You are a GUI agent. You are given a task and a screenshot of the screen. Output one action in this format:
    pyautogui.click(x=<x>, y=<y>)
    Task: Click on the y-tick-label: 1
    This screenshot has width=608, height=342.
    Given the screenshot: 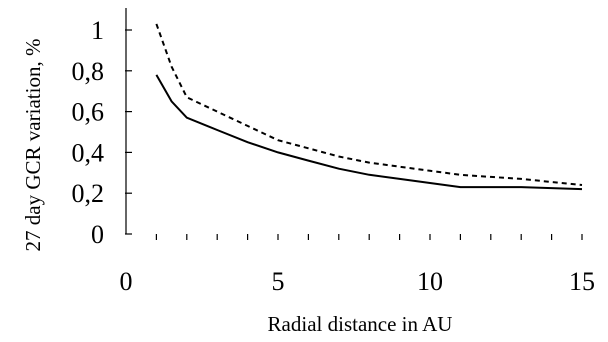 What is the action you would take?
    pyautogui.click(x=97, y=30)
    